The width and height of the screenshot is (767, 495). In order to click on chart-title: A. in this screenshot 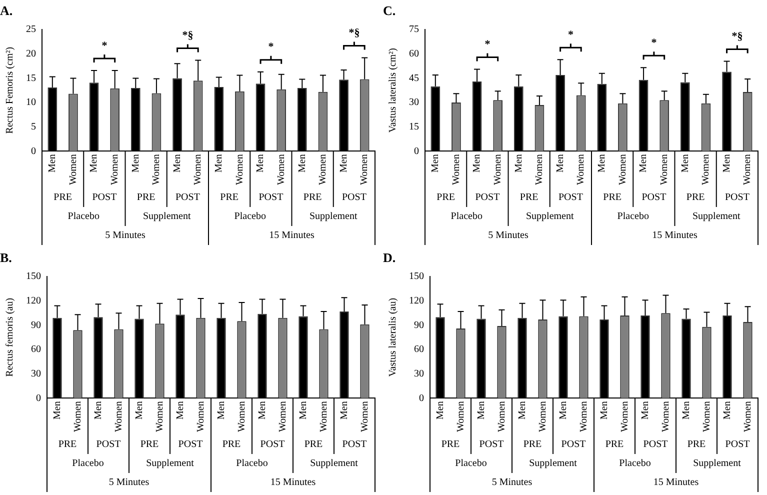, I will do `click(6, 10)`.